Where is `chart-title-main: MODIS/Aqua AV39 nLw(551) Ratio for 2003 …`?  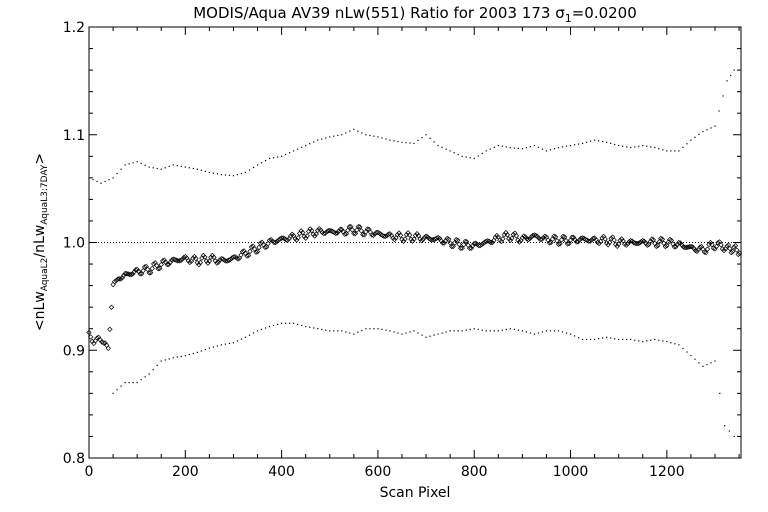
chart-title-main: MODIS/Aqua AV39 nLw(551) Ratio for 2003 … is located at coordinates (374, 13).